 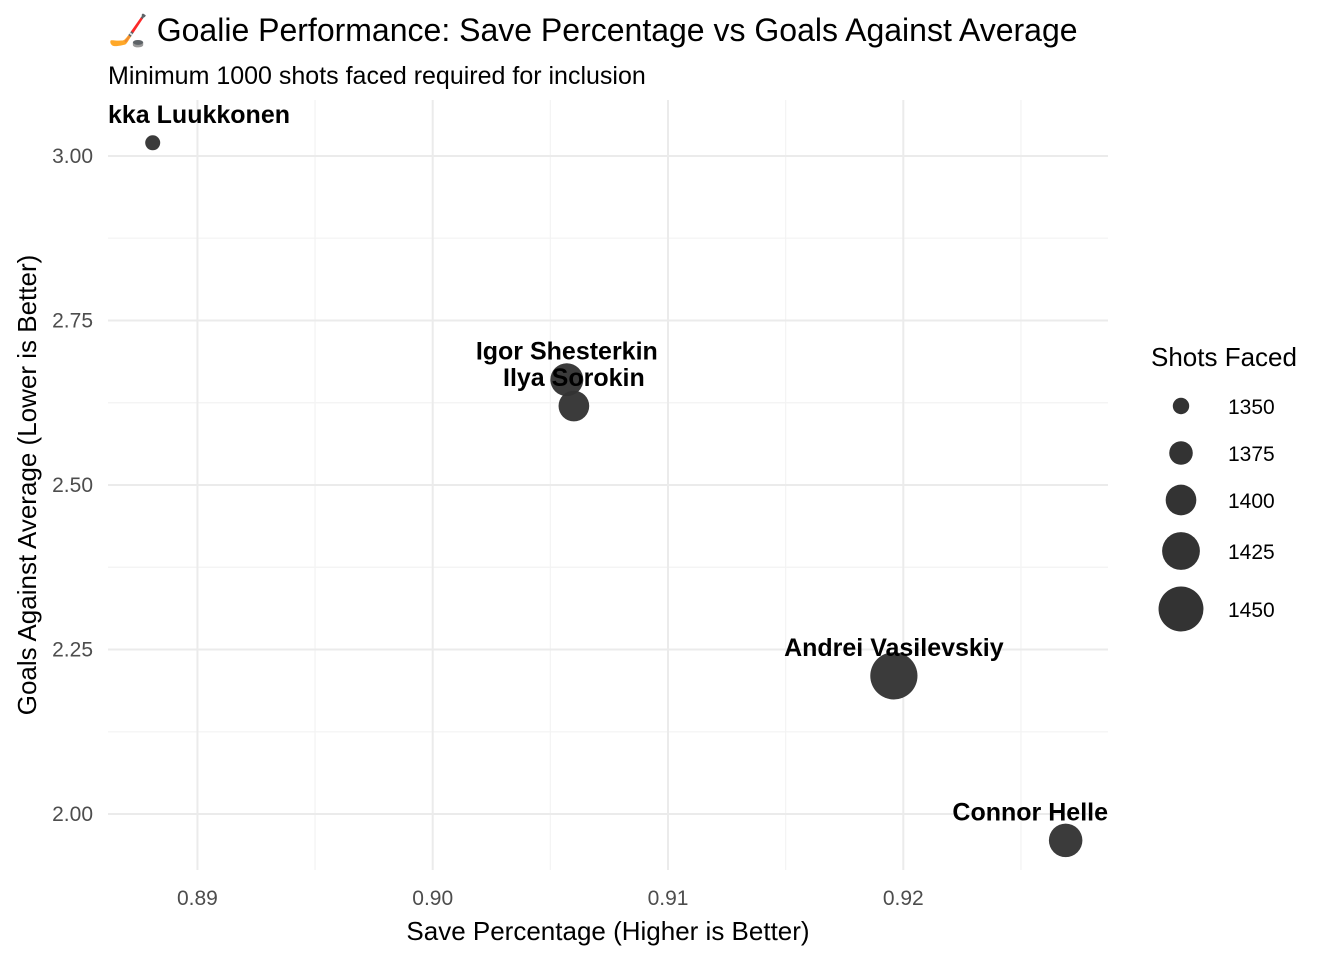 I want to click on legend-label: 1400, so click(x=1251, y=501).